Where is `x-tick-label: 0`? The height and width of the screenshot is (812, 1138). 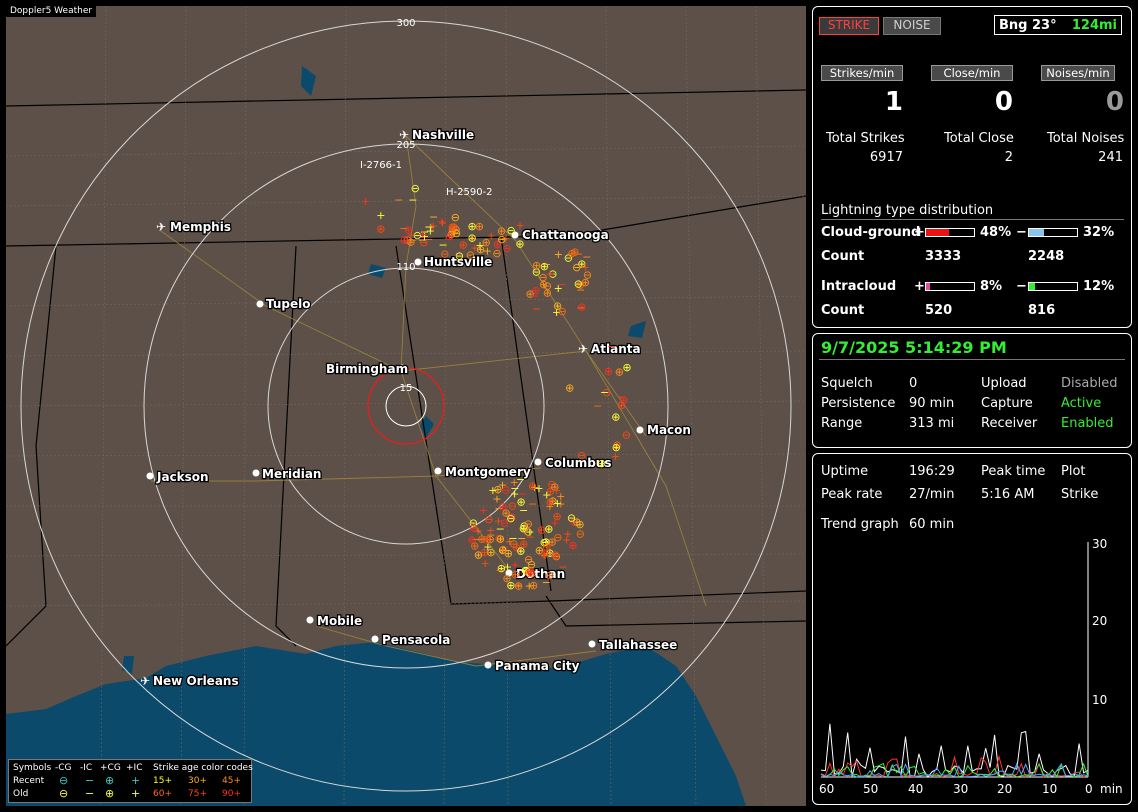
x-tick-label: 0 is located at coordinates (1089, 789).